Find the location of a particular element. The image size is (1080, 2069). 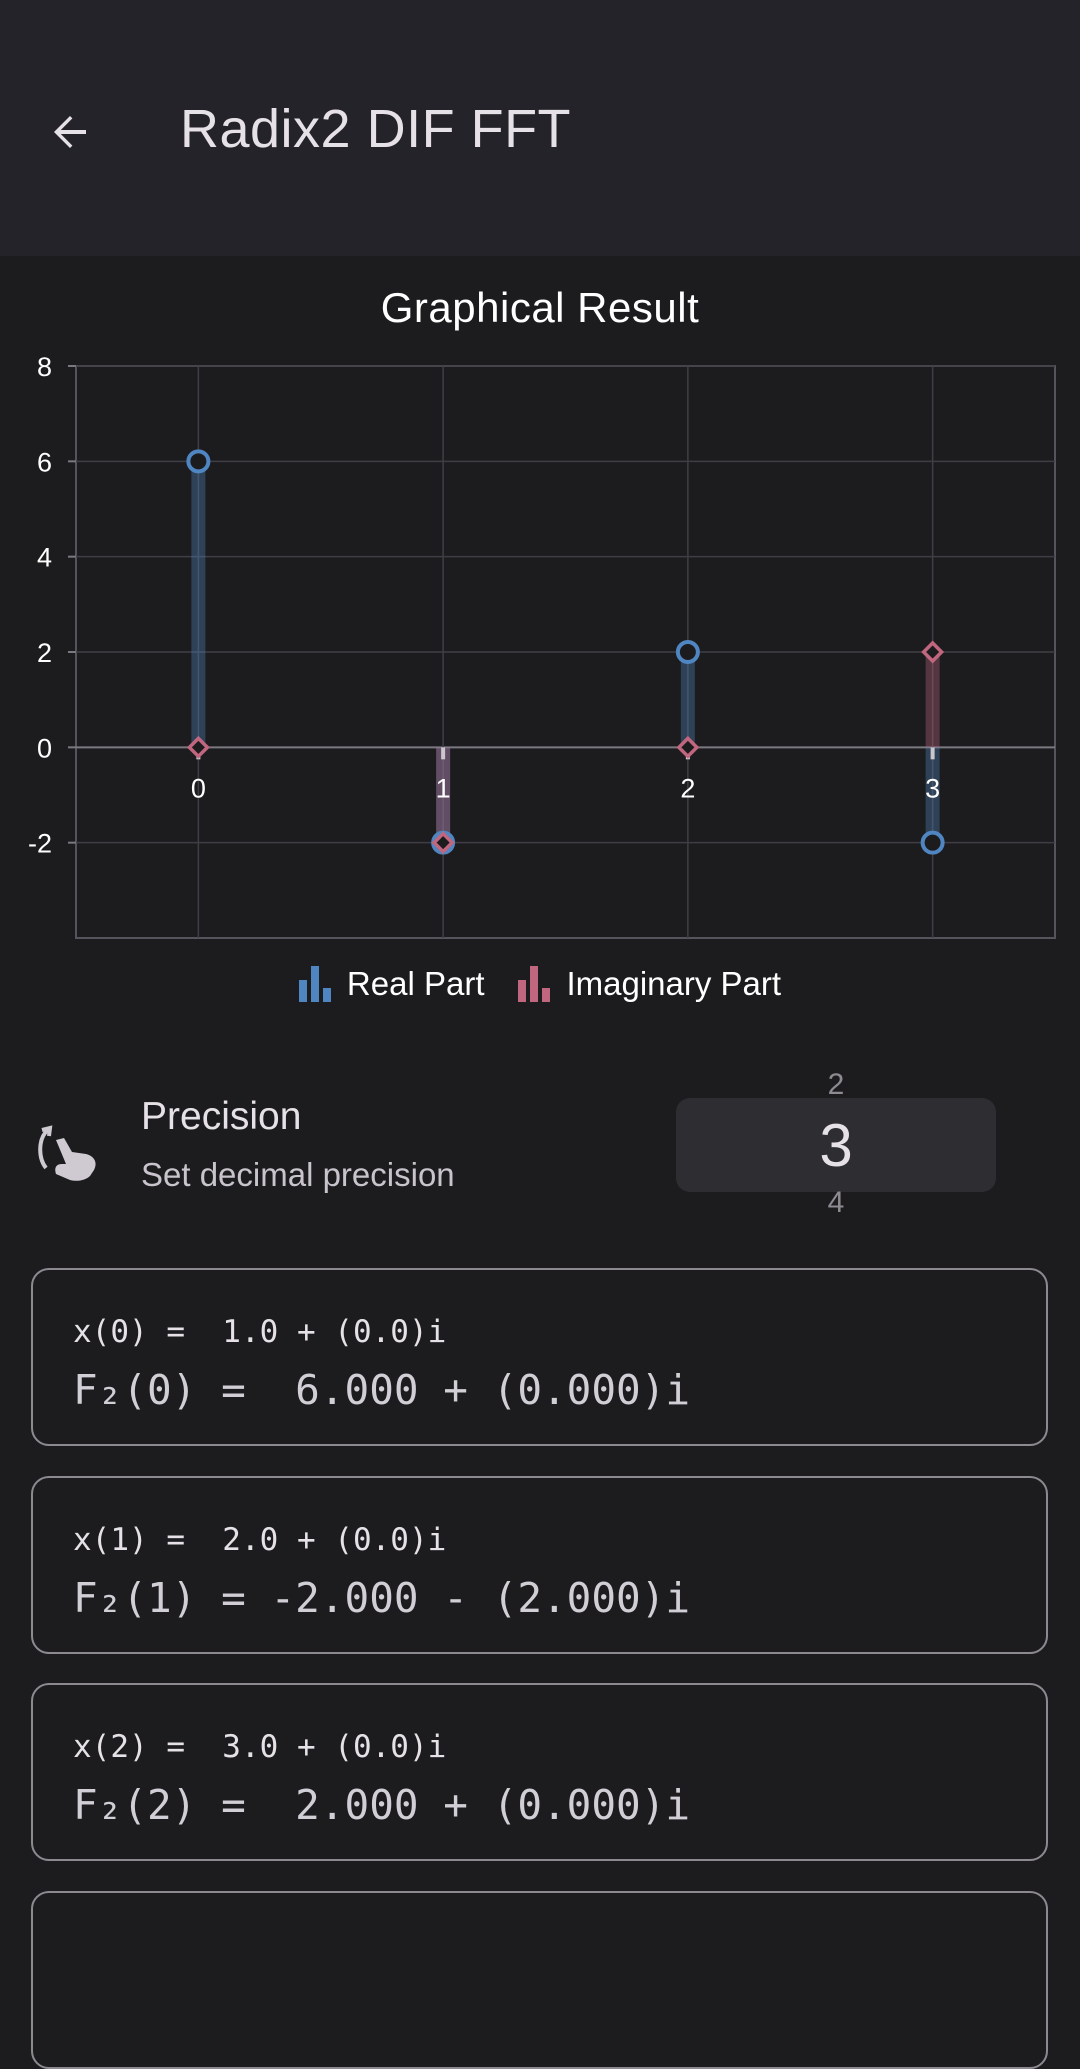

result-input: x(1) = 2.0 + (0.0)i is located at coordinates (260, 1540).